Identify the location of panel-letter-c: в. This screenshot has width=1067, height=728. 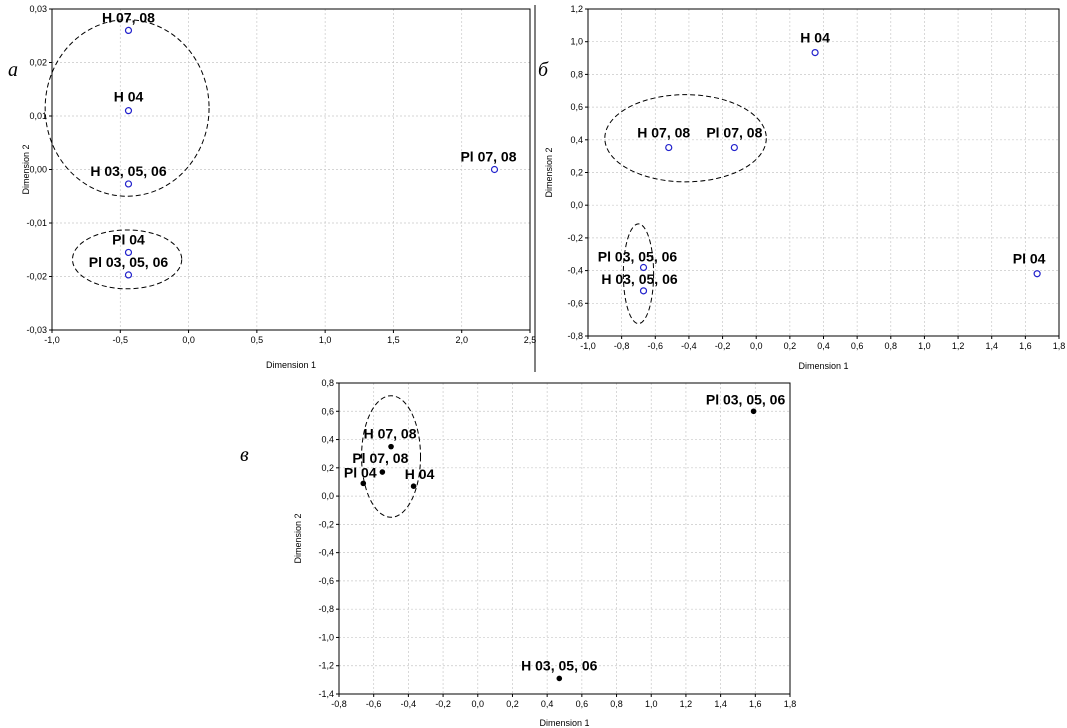
(244, 455).